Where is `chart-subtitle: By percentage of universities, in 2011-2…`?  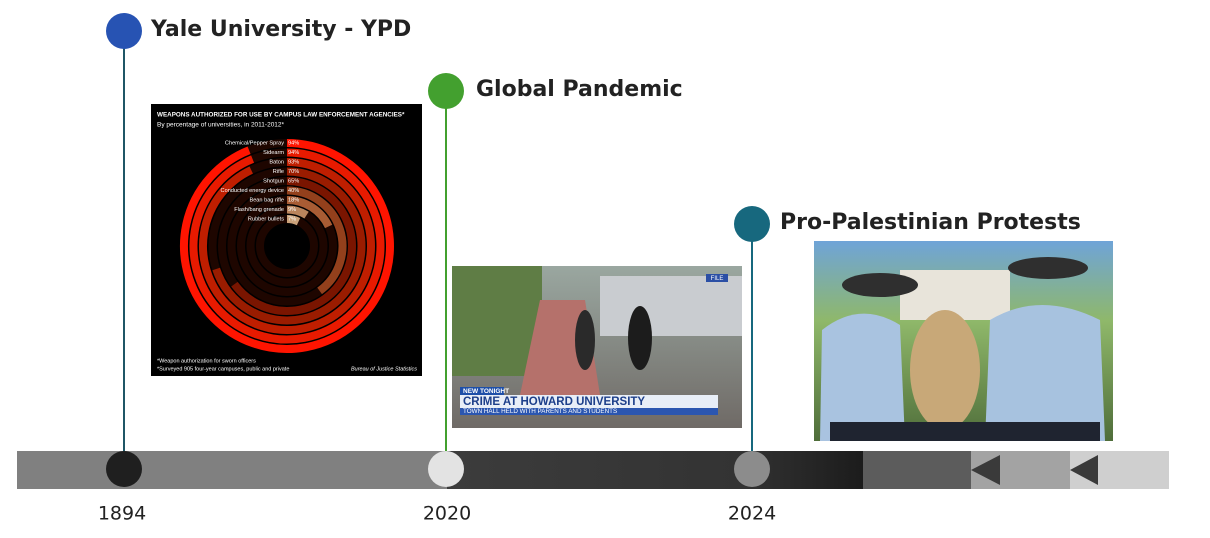
chart-subtitle: By percentage of universities, in 2011-2… is located at coordinates (221, 125).